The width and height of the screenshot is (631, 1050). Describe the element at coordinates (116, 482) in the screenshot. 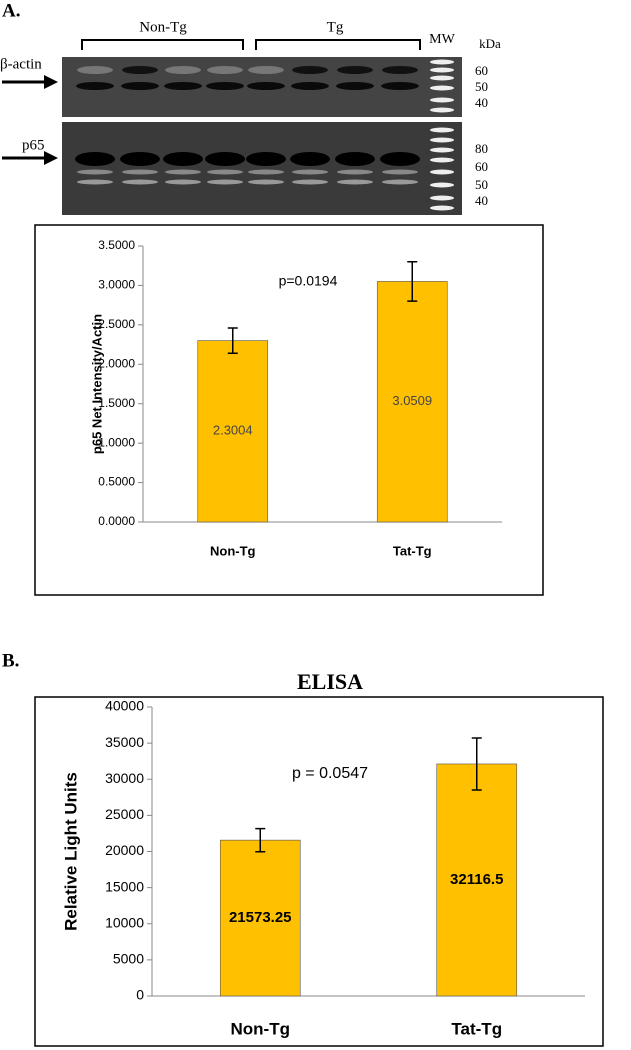

I see `y-tick-label: 0.5000` at that location.